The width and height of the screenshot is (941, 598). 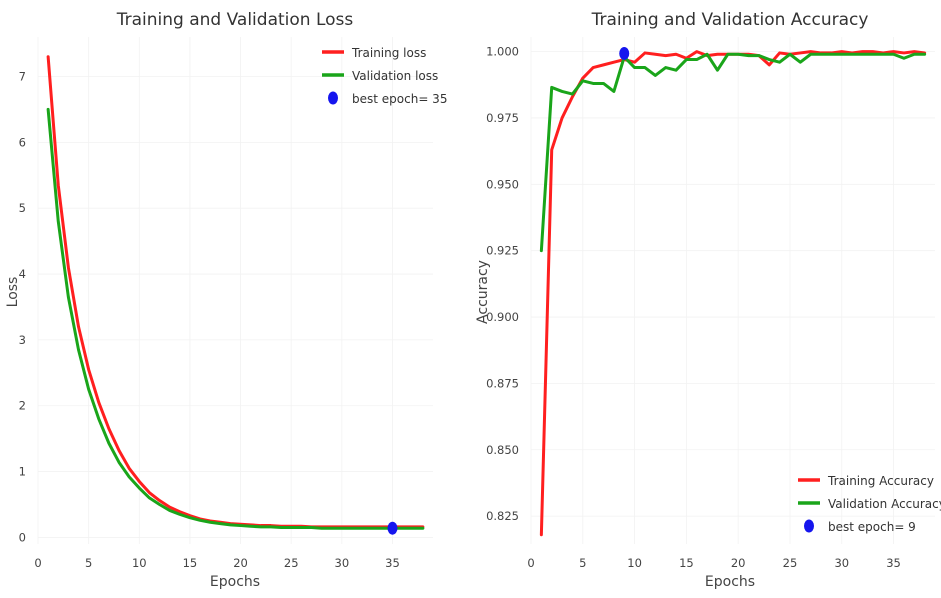 What do you see at coordinates (790, 563) in the screenshot?
I see `accuracy-x-tick-25: 25` at bounding box center [790, 563].